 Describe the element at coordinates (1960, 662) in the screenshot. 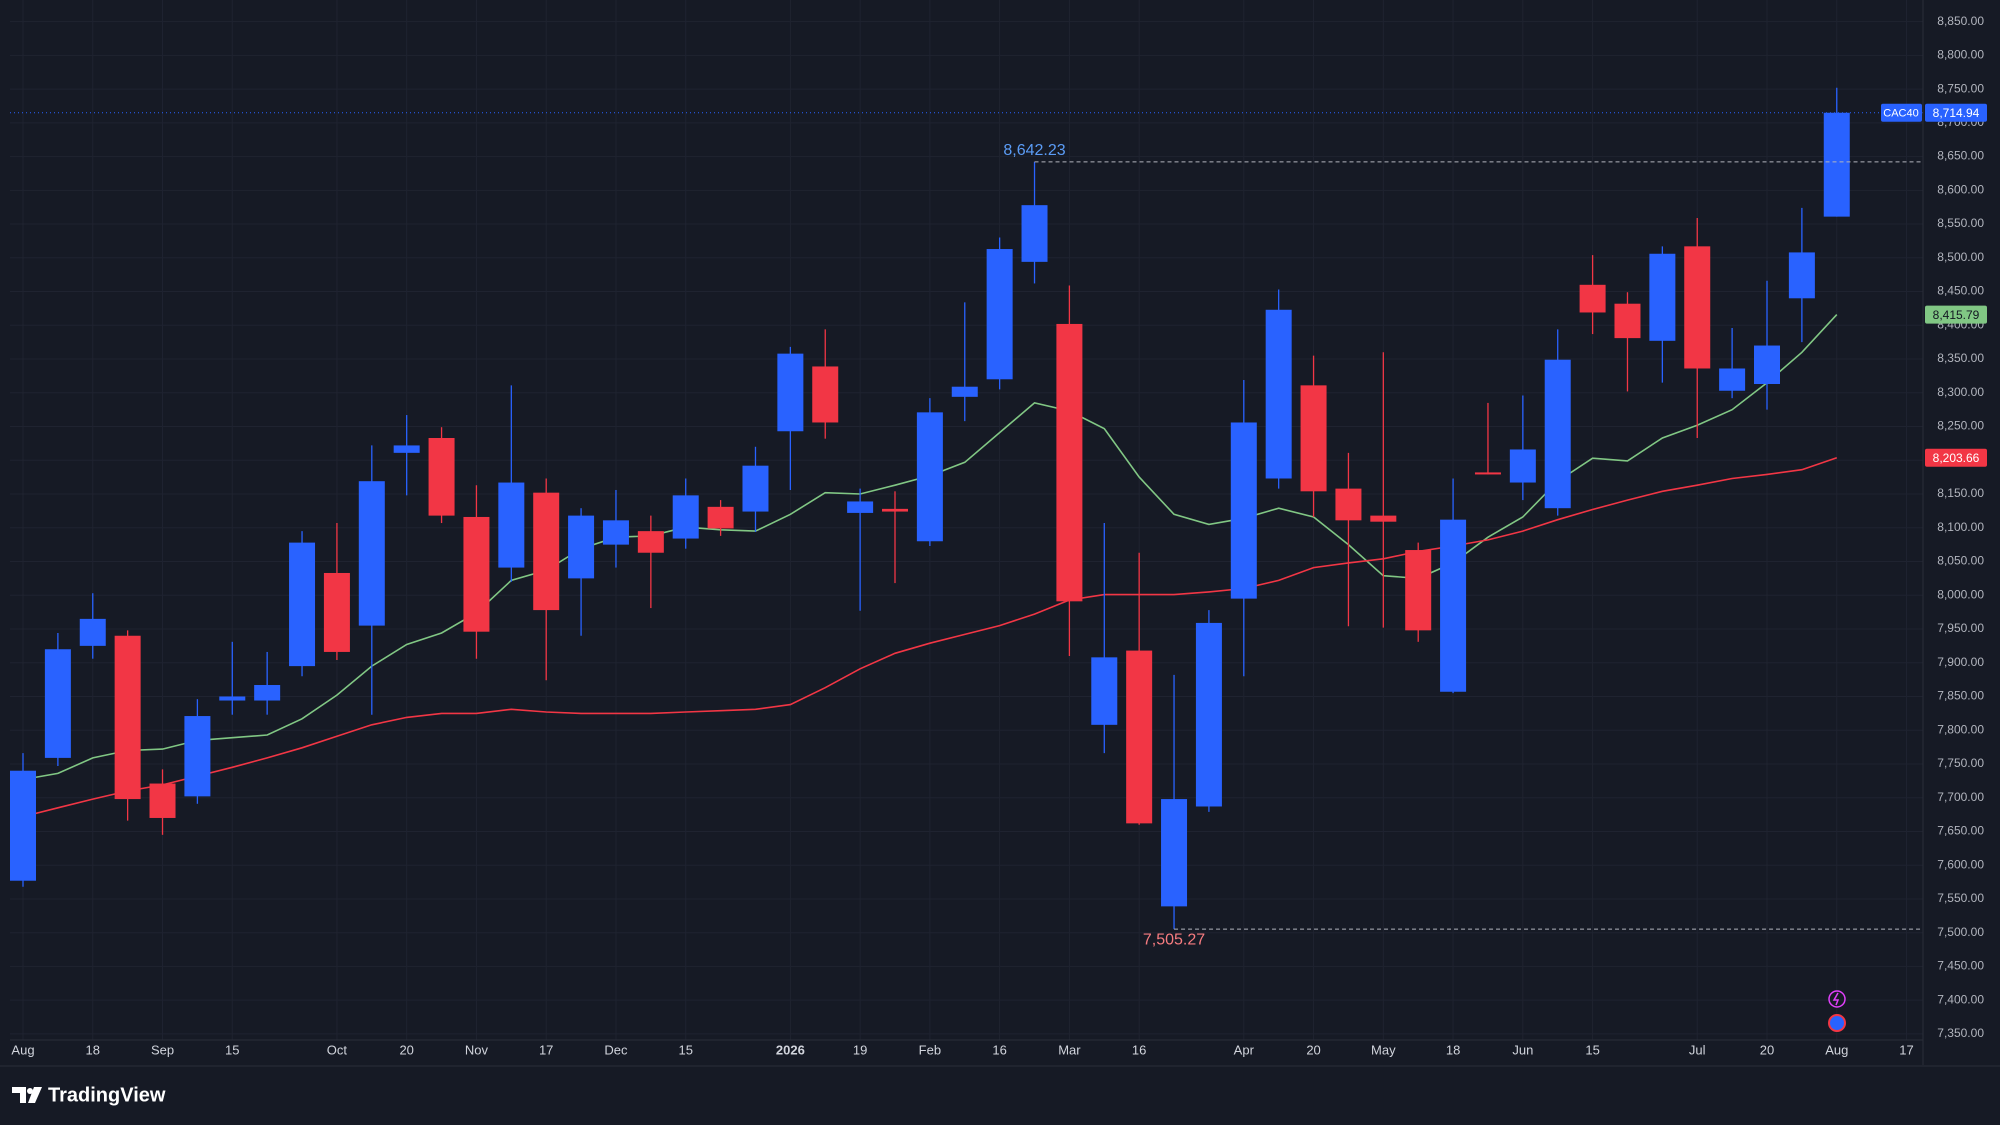

I see `y-tick-label: 7,900.00` at that location.